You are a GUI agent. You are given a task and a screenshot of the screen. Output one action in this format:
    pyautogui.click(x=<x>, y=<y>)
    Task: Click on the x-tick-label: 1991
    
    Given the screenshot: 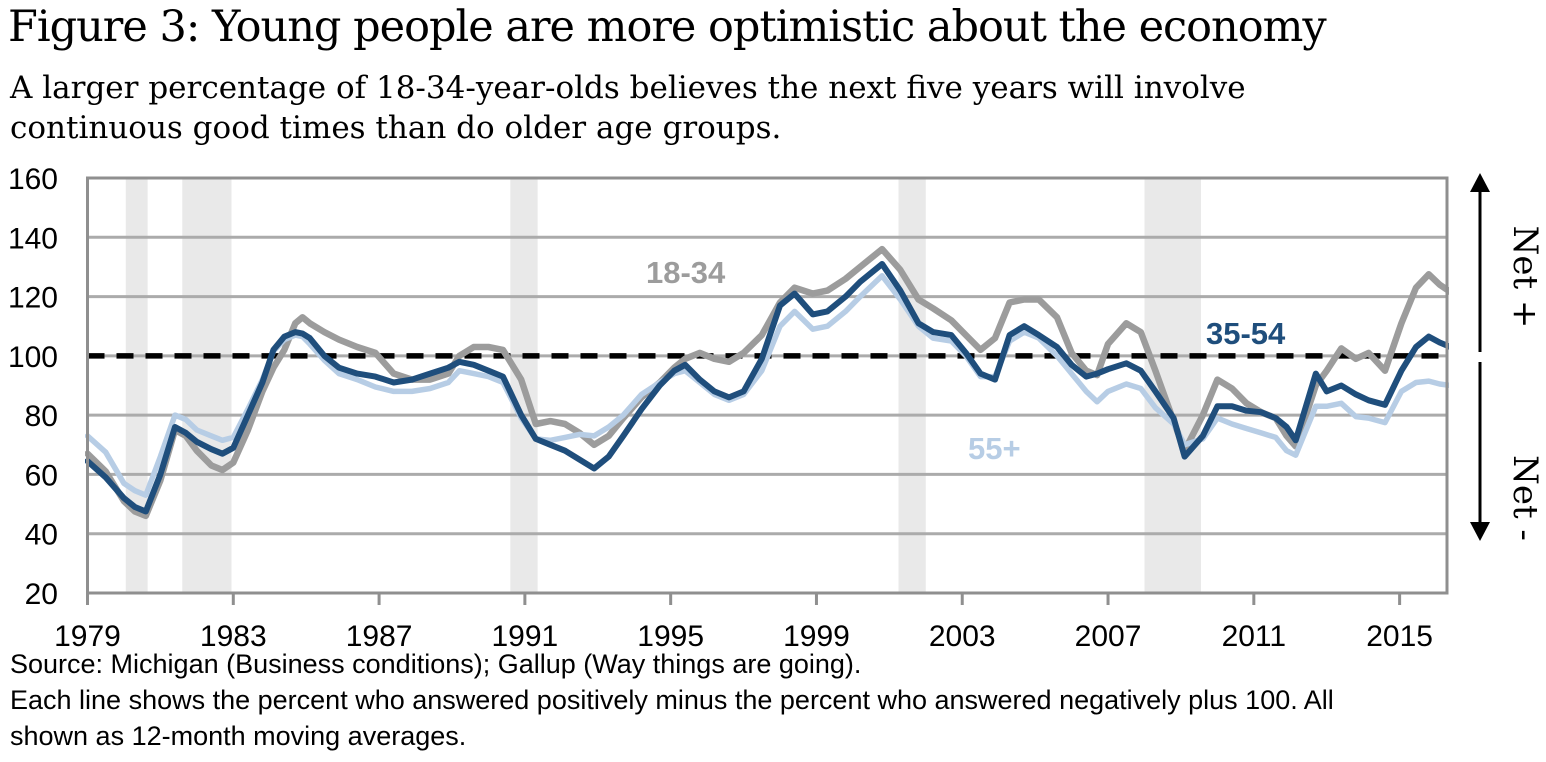 What is the action you would take?
    pyautogui.click(x=524, y=636)
    